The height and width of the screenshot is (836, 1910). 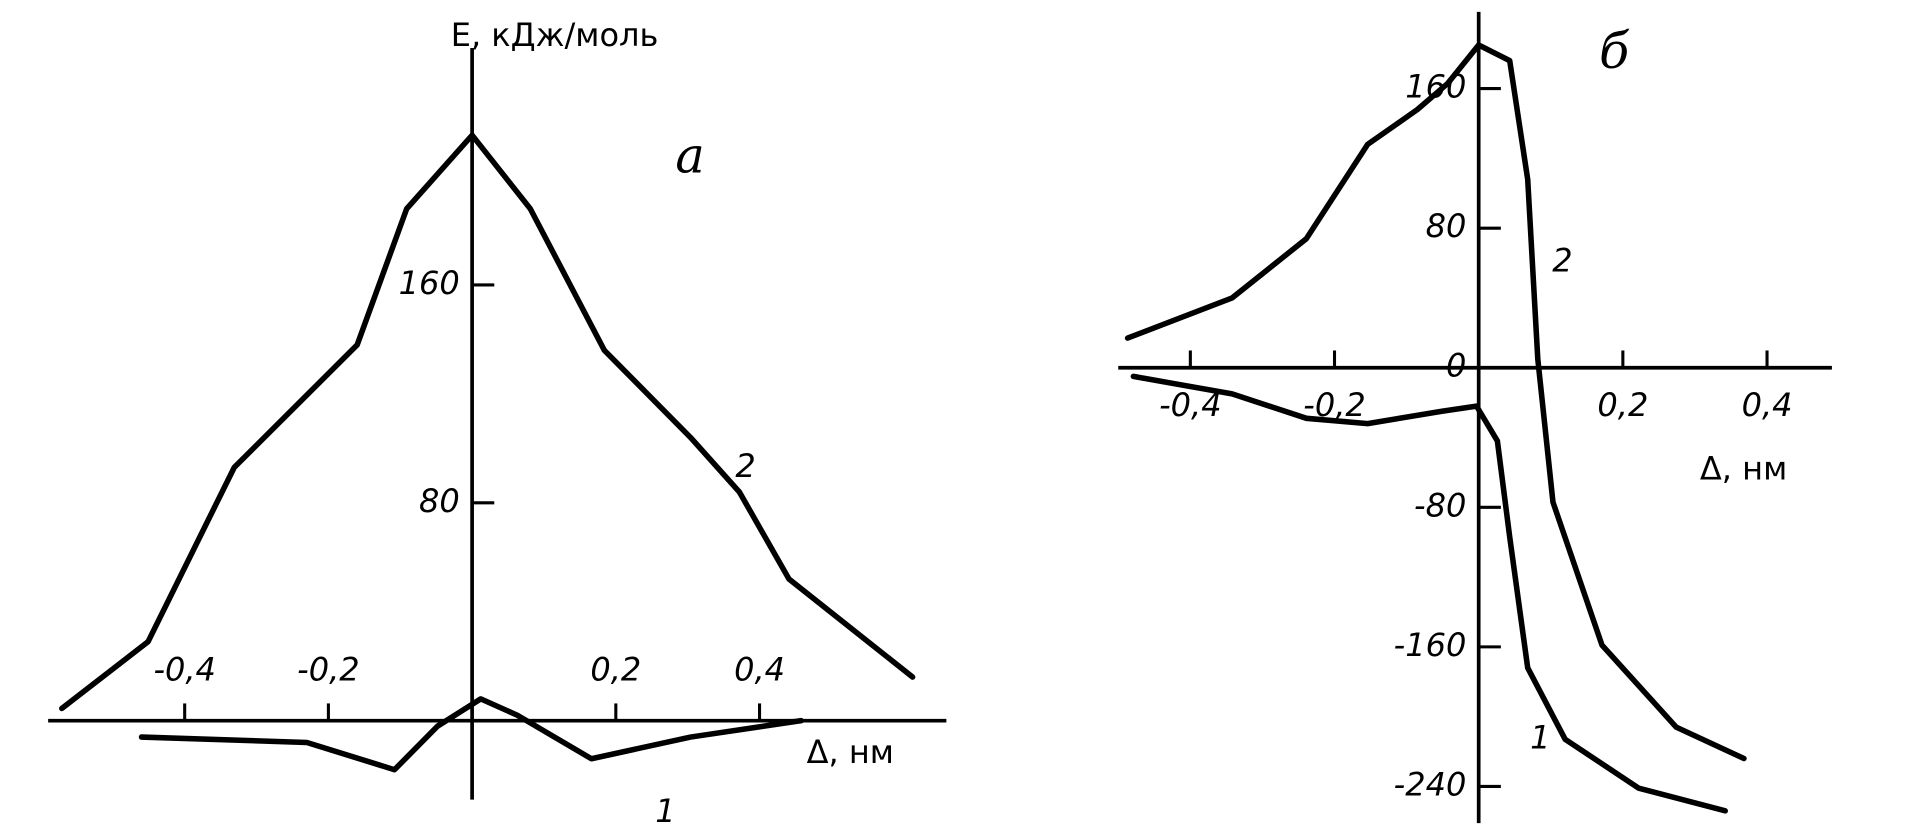 I want to click on curve, so click(x=471, y=734).